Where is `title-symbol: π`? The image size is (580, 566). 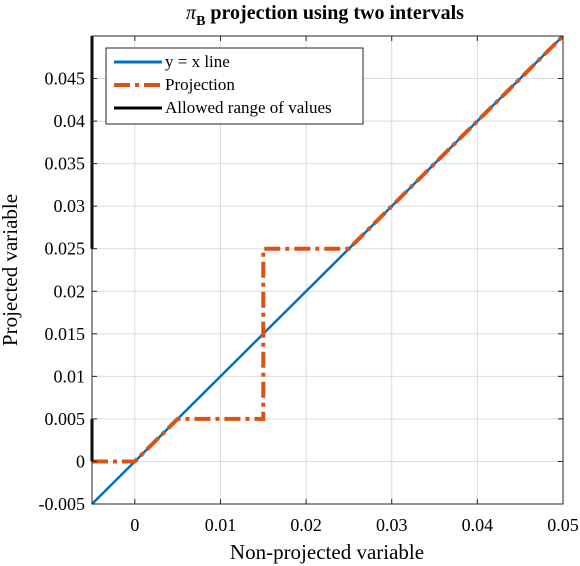 title-symbol: π is located at coordinates (191, 13).